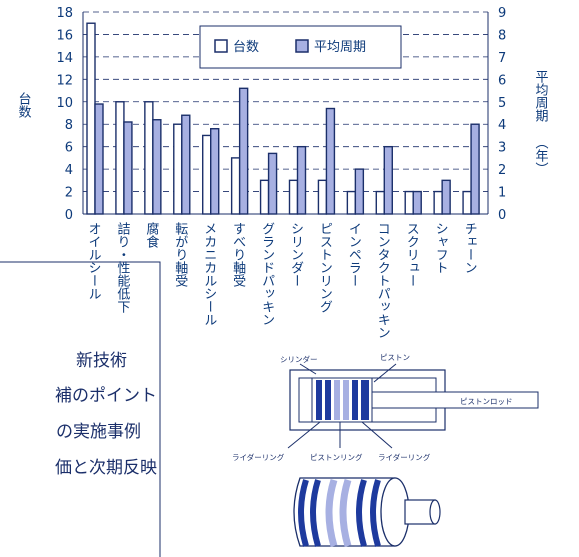 Image resolution: width=579 pixels, height=557 pixels. What do you see at coordinates (93, 261) in the screenshot?
I see `category-label: オイルシール` at bounding box center [93, 261].